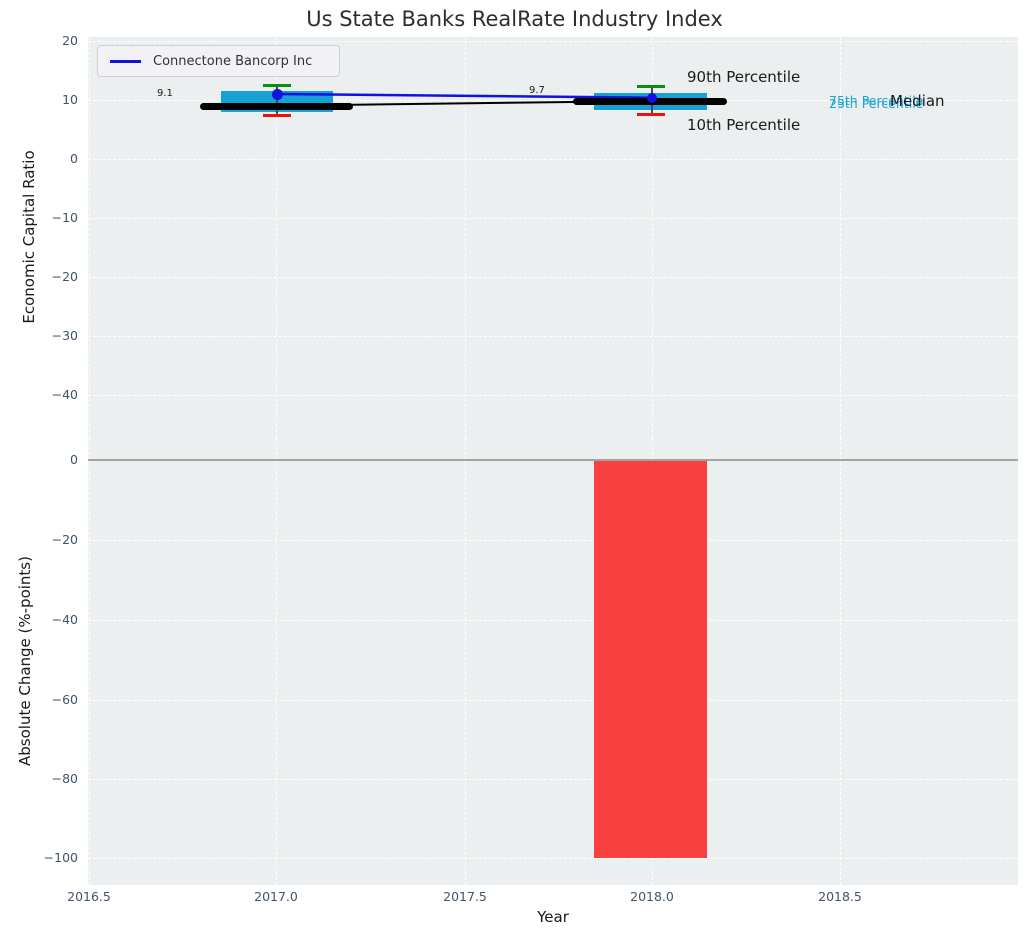 The height and width of the screenshot is (942, 1029). I want to click on negative-change-bar-2018, so click(650, 659).